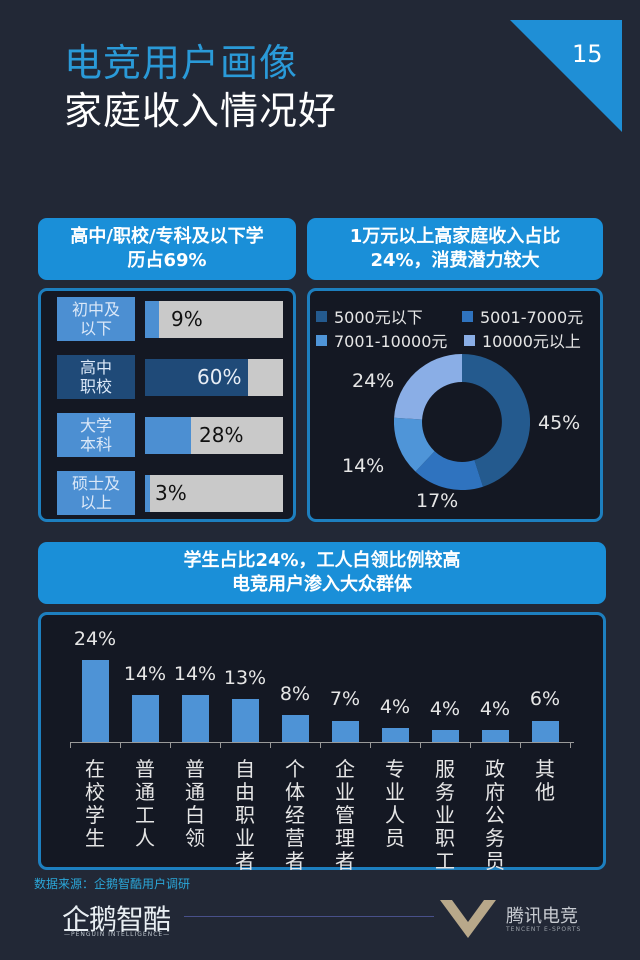 The height and width of the screenshot is (960, 640). What do you see at coordinates (437, 501) in the screenshot?
I see `donut-label: 17%` at bounding box center [437, 501].